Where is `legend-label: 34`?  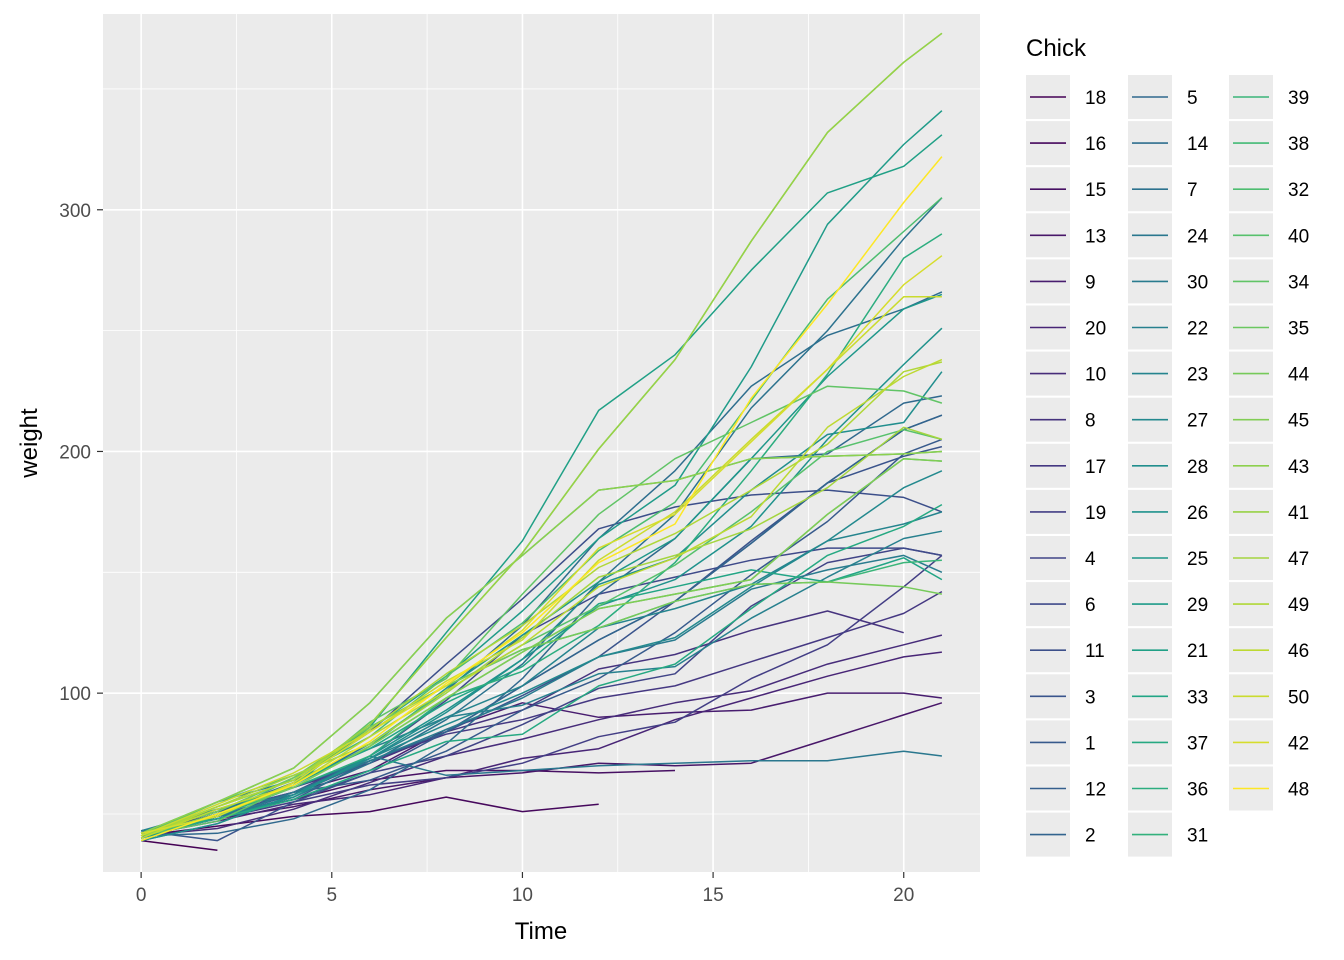
legend-label: 34 is located at coordinates (1299, 282).